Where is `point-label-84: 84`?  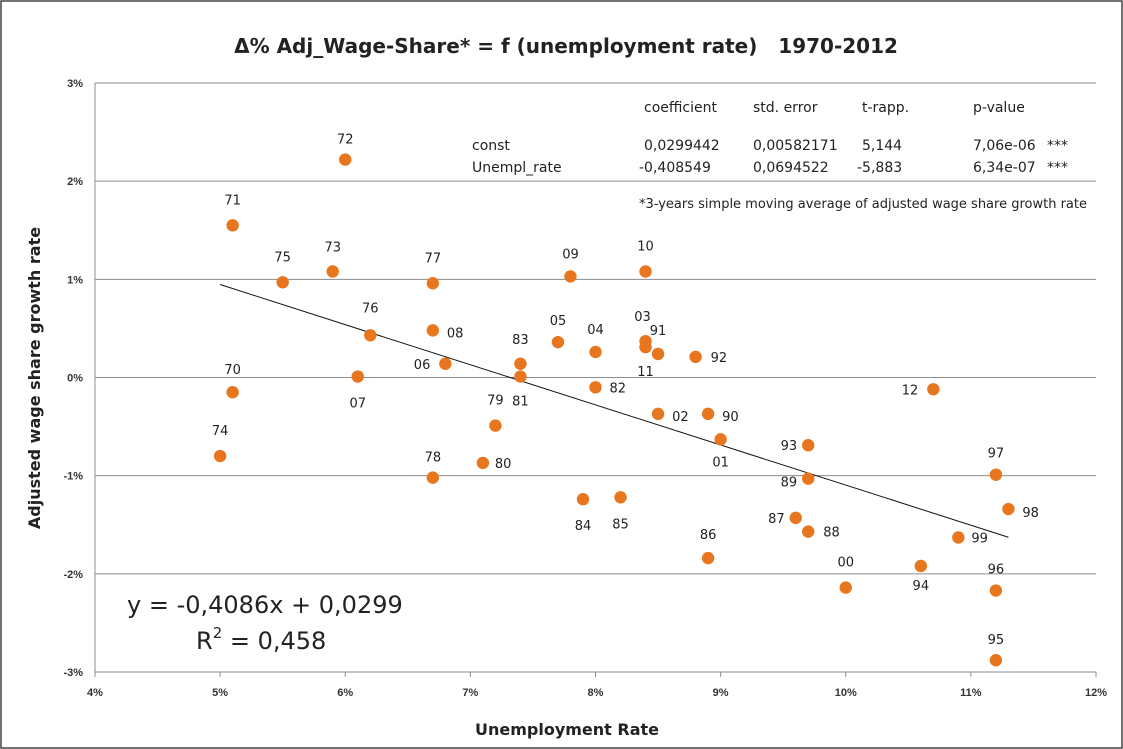
point-label-84: 84 is located at coordinates (583, 526).